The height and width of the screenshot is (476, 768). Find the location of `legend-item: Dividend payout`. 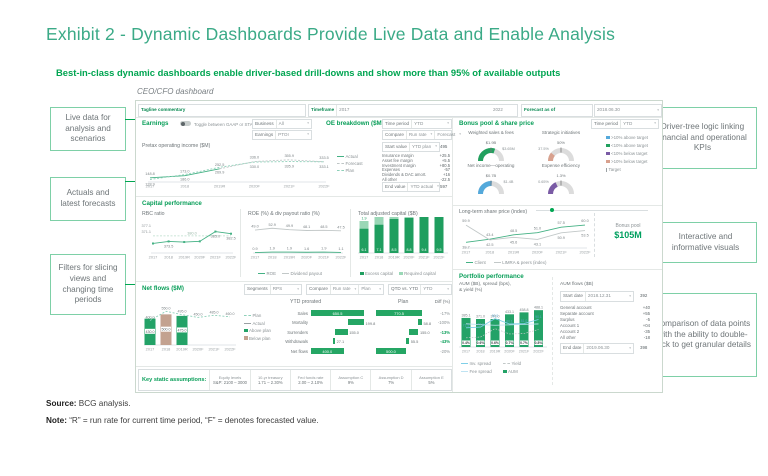

legend-item: Dividend payout is located at coordinates (302, 273).